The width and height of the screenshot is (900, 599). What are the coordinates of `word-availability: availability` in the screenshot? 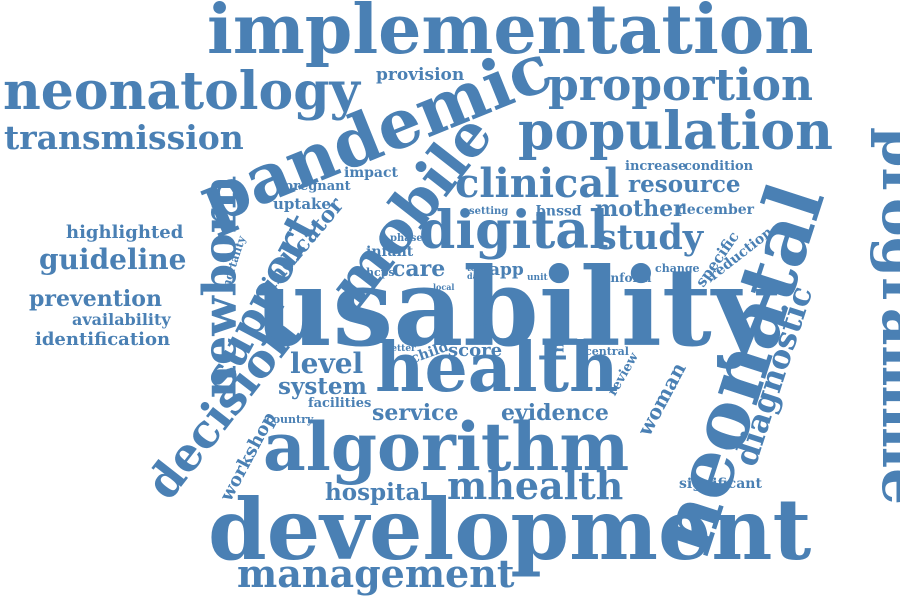 It's located at (121, 319).